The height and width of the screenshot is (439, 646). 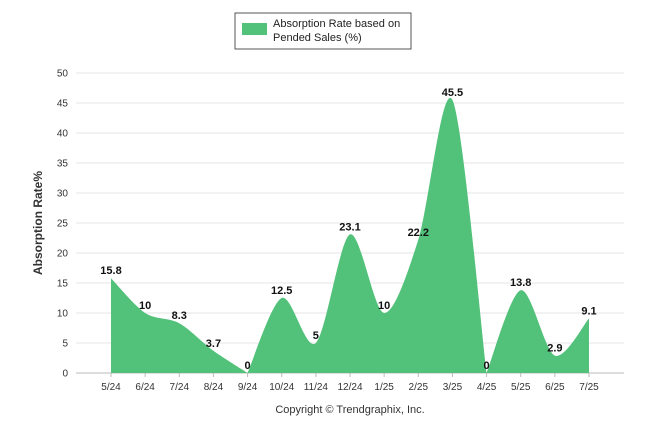 I want to click on data-label: 23.1, so click(x=349, y=227).